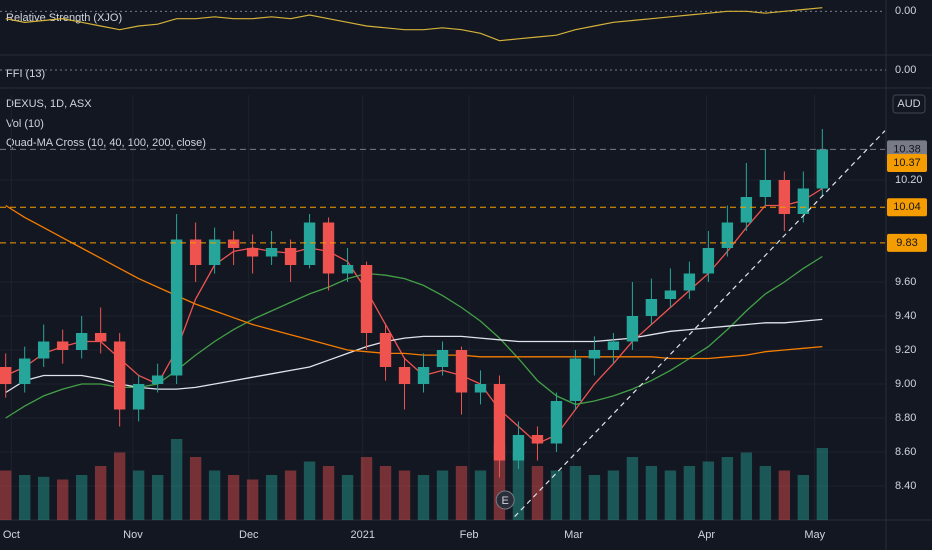 This screenshot has height=550, width=932. I want to click on ma-label: Quad-MA Cross (10, 40, 100, 200, close), so click(106, 143).